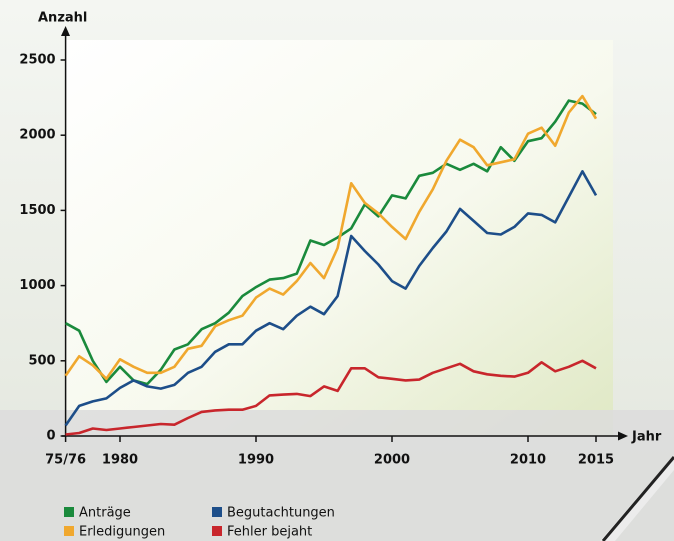 The width and height of the screenshot is (674, 541). Describe the element at coordinates (528, 460) in the screenshot. I see `x-tick-label: 2010` at that location.